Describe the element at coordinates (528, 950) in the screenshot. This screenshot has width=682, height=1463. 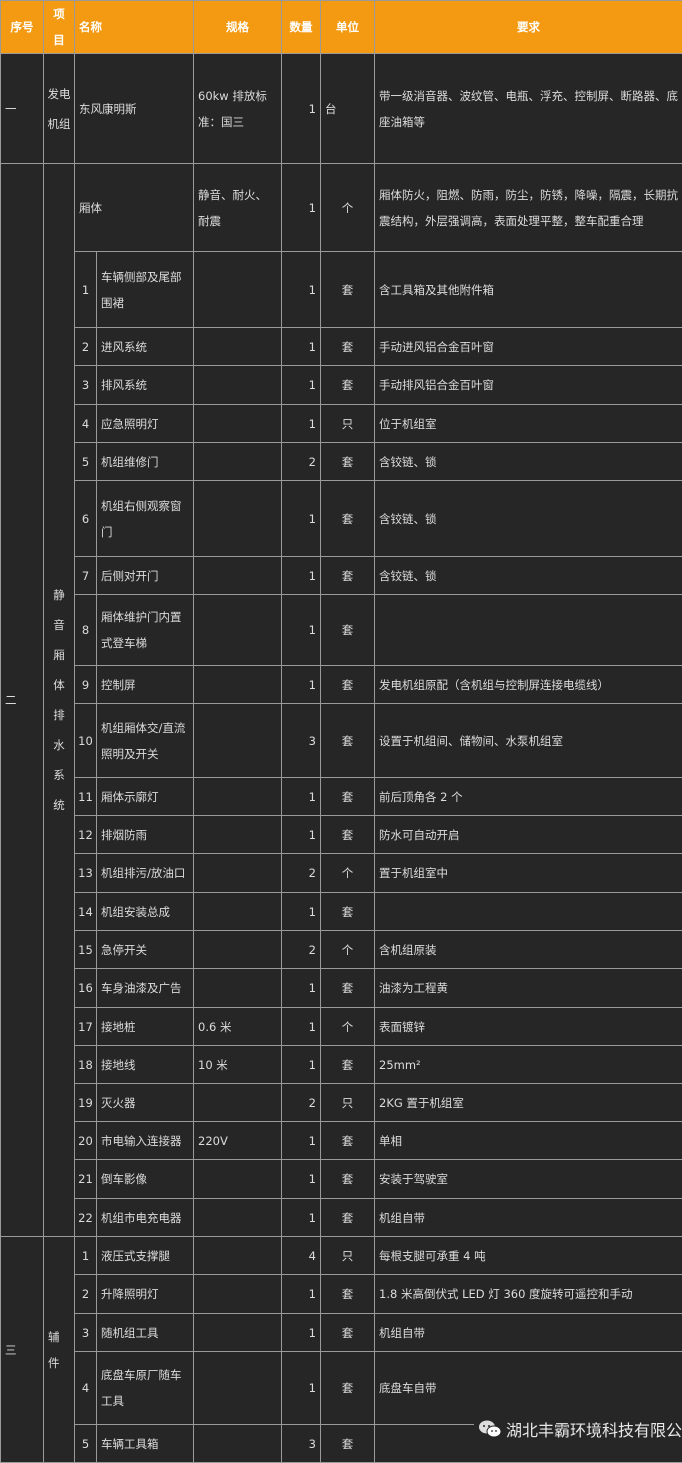
I see `item-req: 含机组原装` at that location.